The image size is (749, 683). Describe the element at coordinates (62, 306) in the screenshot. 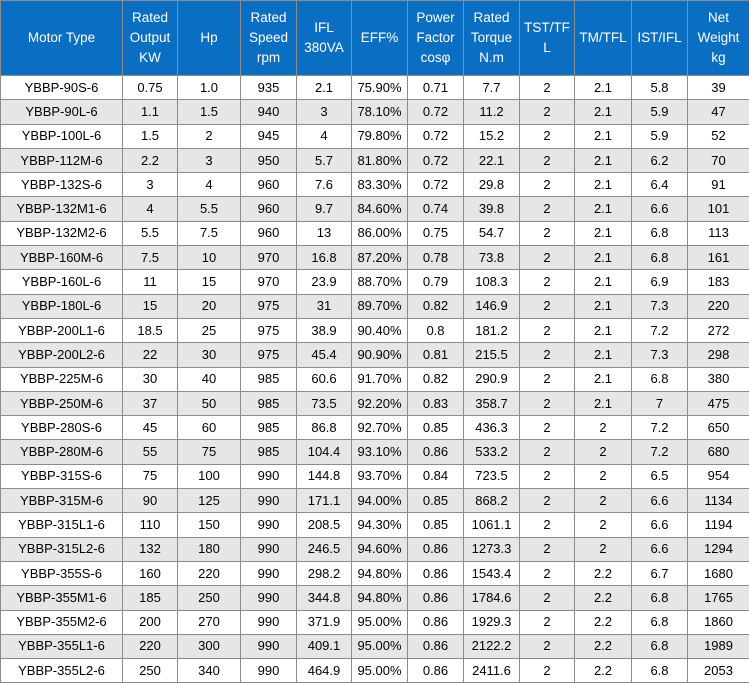

I see `cell-type: YBBP-180L-6` at that location.